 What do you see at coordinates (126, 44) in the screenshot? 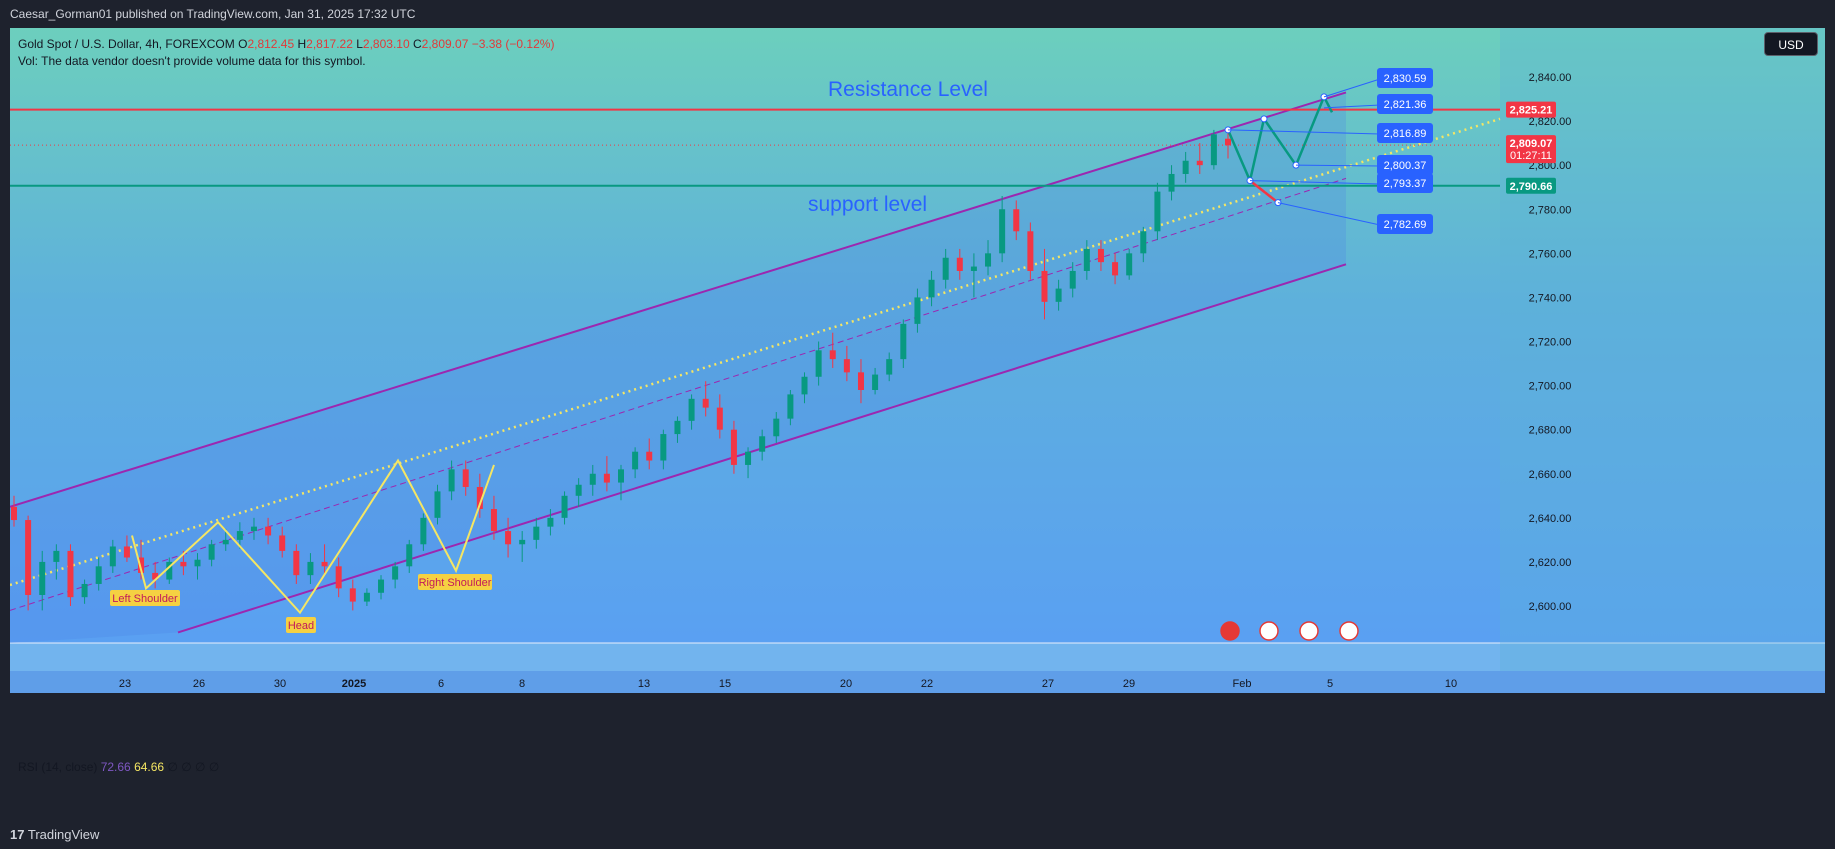
I see `symbol-name: Gold Spot / U.S. Dollar, 4h, FOREXCOM` at bounding box center [126, 44].